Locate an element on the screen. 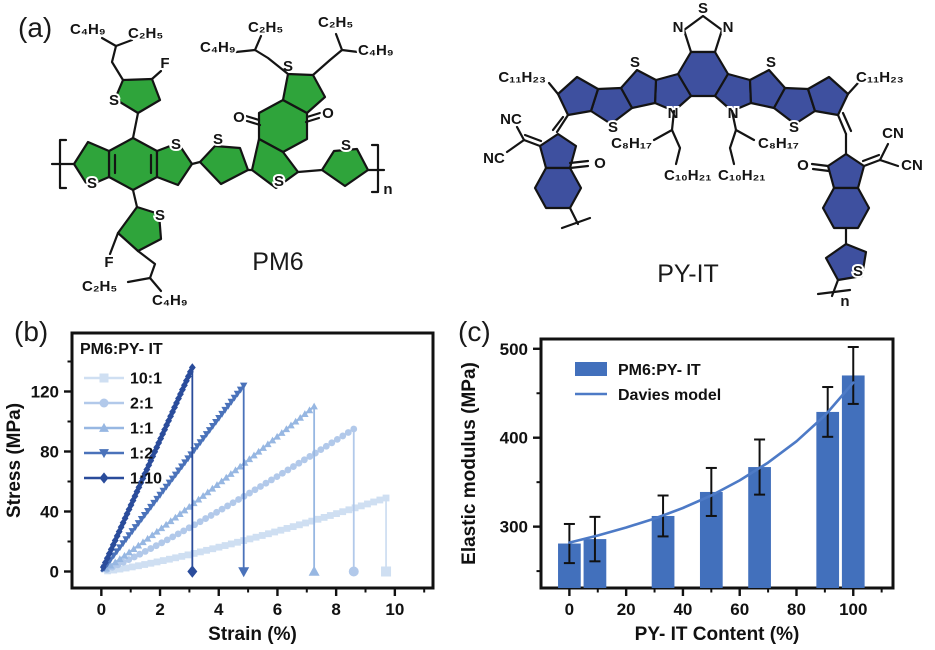 This screenshot has width=935, height=650. pyrrole-ring is located at coordinates (673, 92).